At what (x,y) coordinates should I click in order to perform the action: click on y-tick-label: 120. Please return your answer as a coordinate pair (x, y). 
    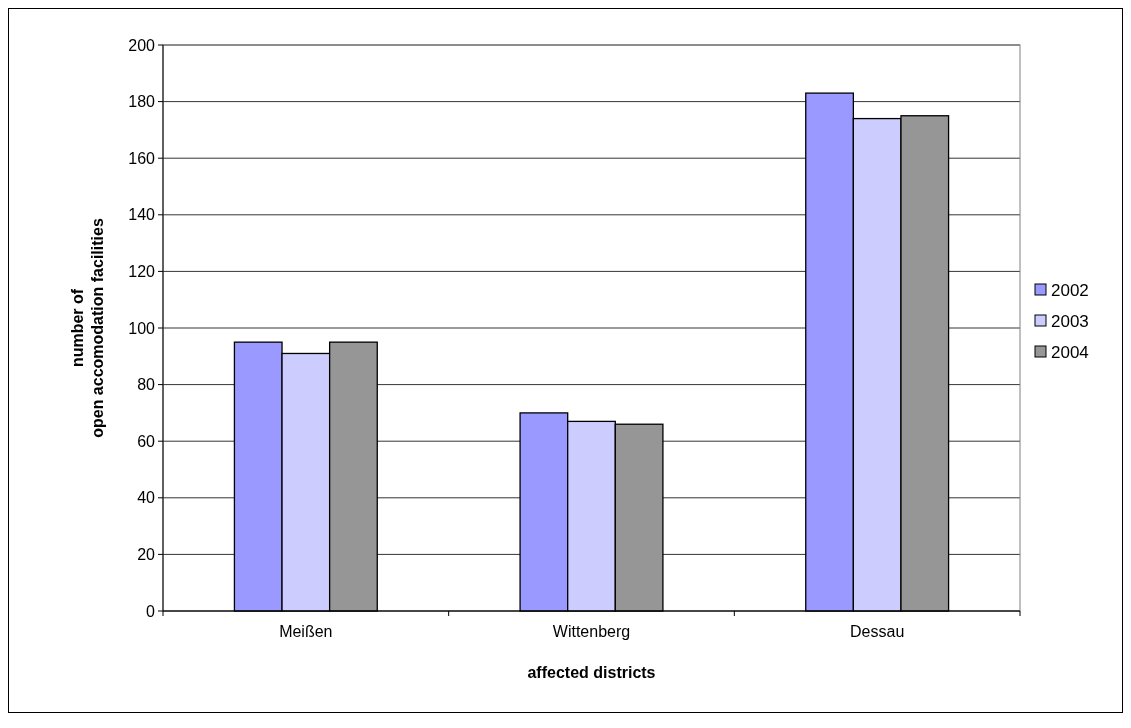
    Looking at the image, I should click on (142, 271).